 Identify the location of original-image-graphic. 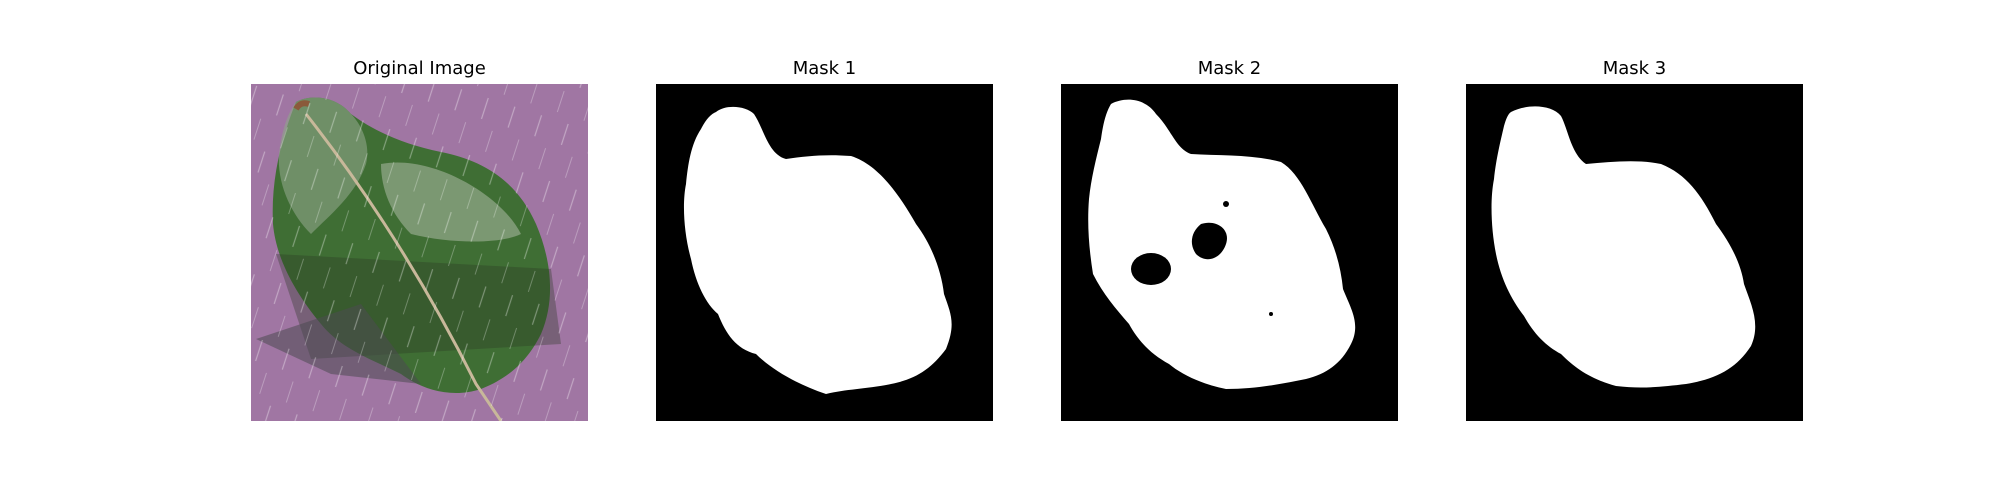
(419, 252).